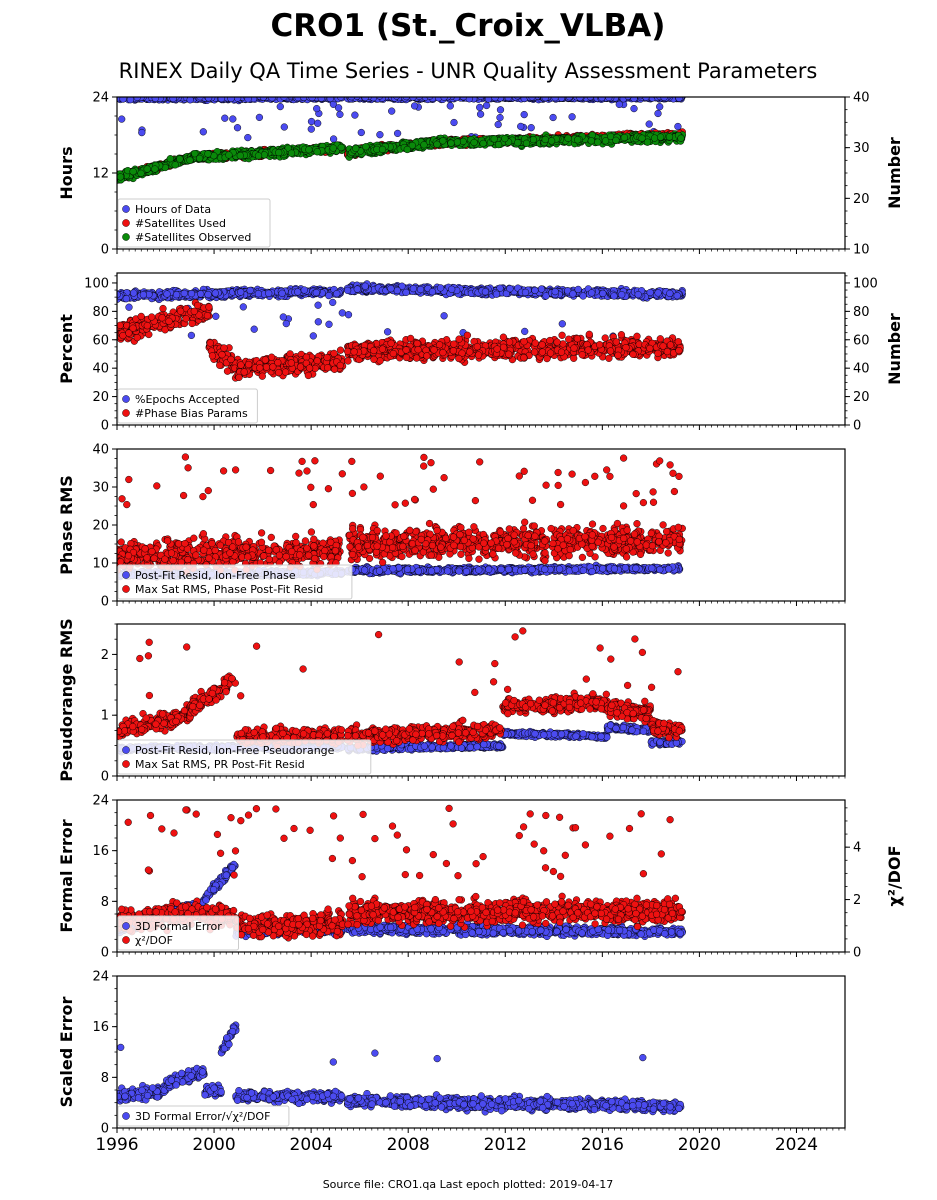  Describe the element at coordinates (402, 140) in the screenshot. I see `data-points` at that location.